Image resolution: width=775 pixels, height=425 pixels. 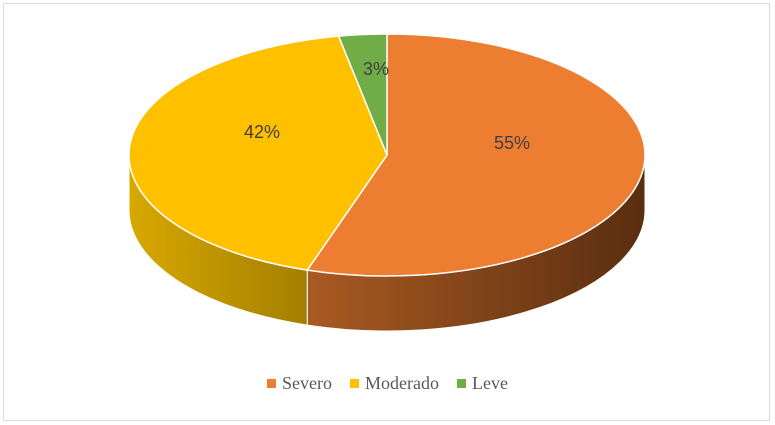 I want to click on legend-swatch-leve, so click(x=461, y=383).